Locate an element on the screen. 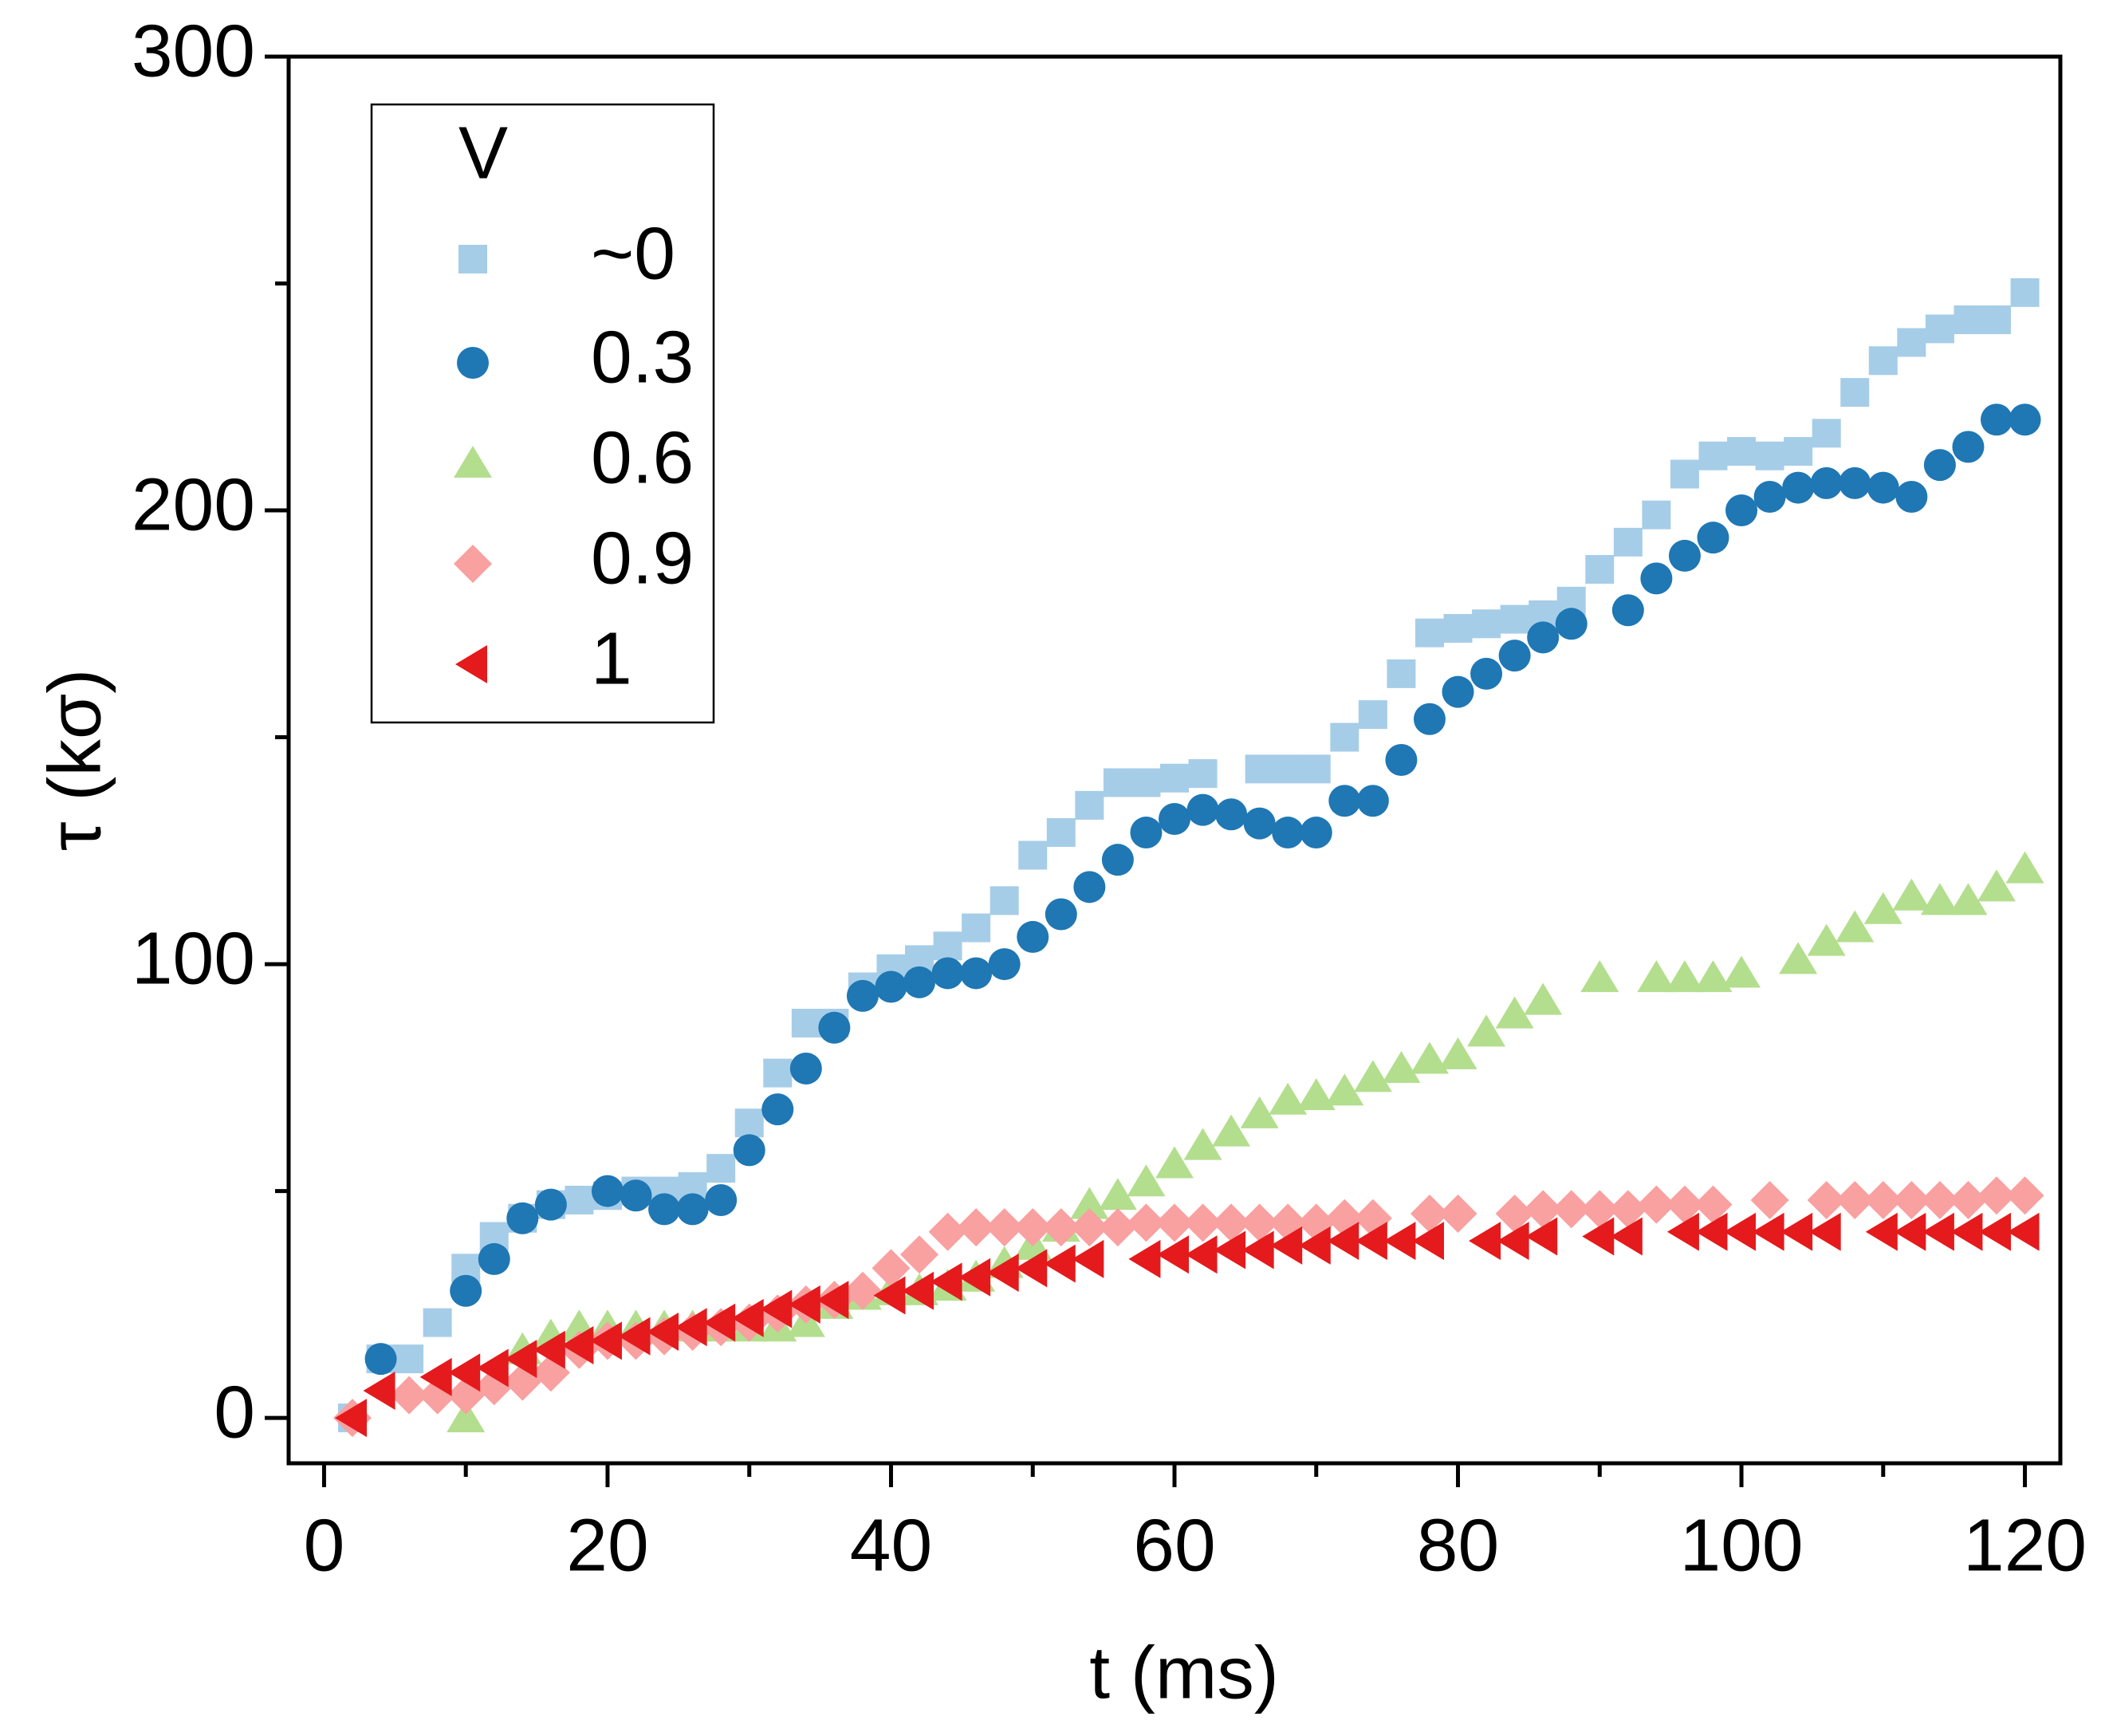  x-tick-label: 100 is located at coordinates (1741, 1545).